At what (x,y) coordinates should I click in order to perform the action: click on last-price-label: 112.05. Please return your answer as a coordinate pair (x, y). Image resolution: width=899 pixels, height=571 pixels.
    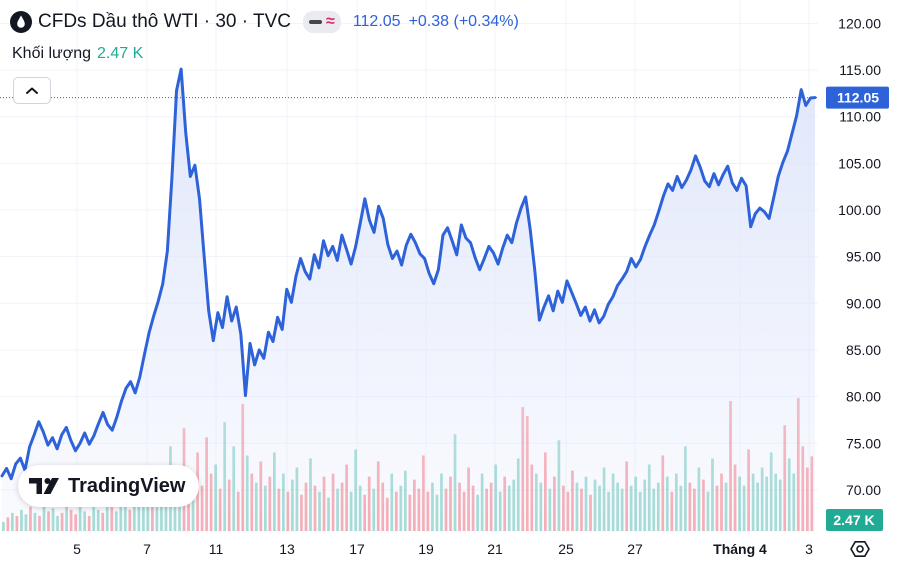
    Looking at the image, I should click on (858, 98).